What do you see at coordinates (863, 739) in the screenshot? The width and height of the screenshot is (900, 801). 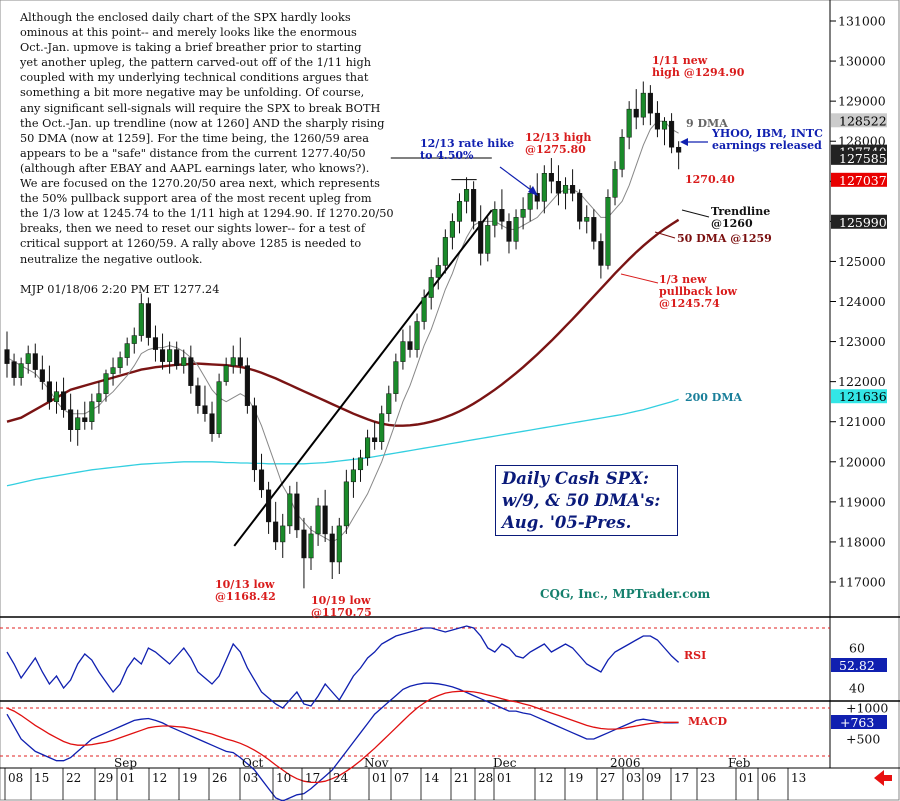 I see `macd-tick-label: +500` at bounding box center [863, 739].